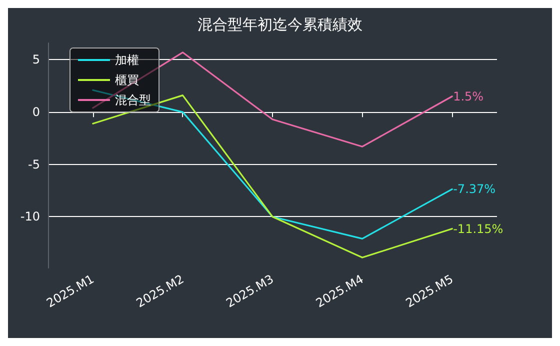  I want to click on data-label: 1.5%, so click(468, 96).